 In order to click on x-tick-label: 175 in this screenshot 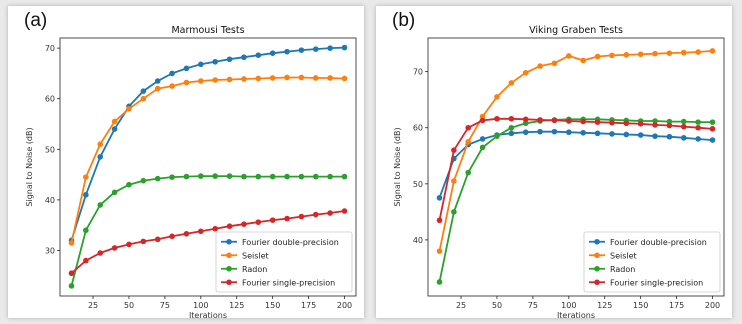, I will do `click(676, 305)`.